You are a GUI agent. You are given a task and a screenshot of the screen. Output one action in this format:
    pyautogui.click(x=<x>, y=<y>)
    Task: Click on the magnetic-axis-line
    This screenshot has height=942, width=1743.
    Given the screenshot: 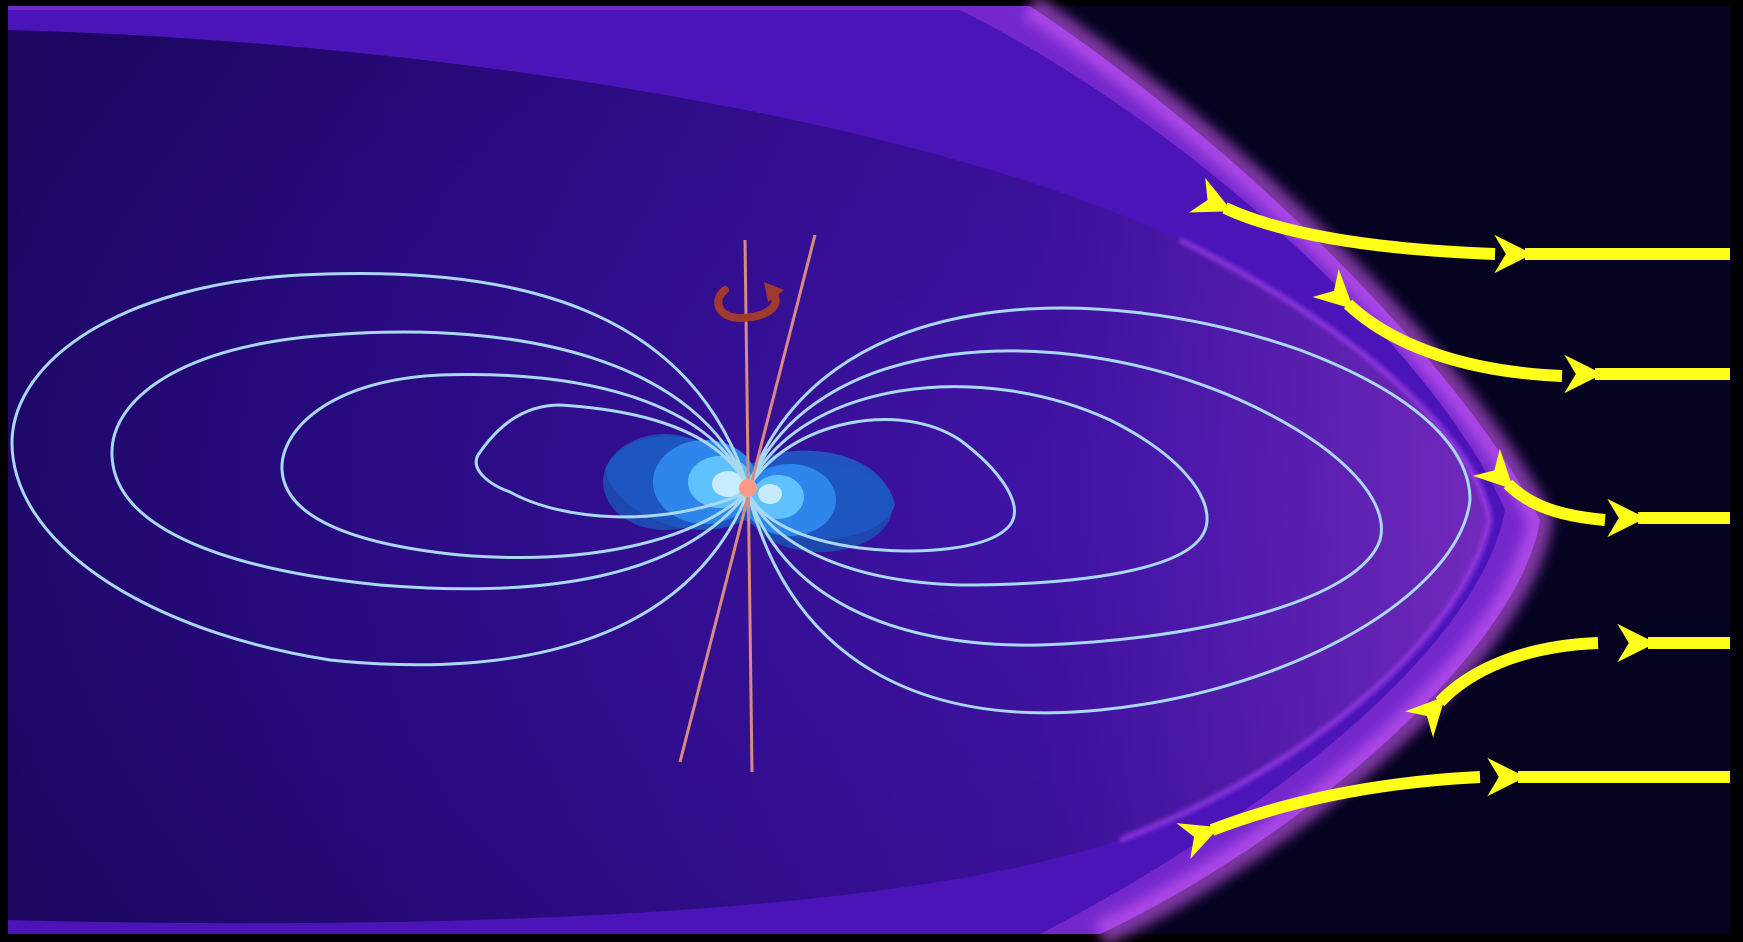 What is the action you would take?
    pyautogui.click(x=747, y=498)
    